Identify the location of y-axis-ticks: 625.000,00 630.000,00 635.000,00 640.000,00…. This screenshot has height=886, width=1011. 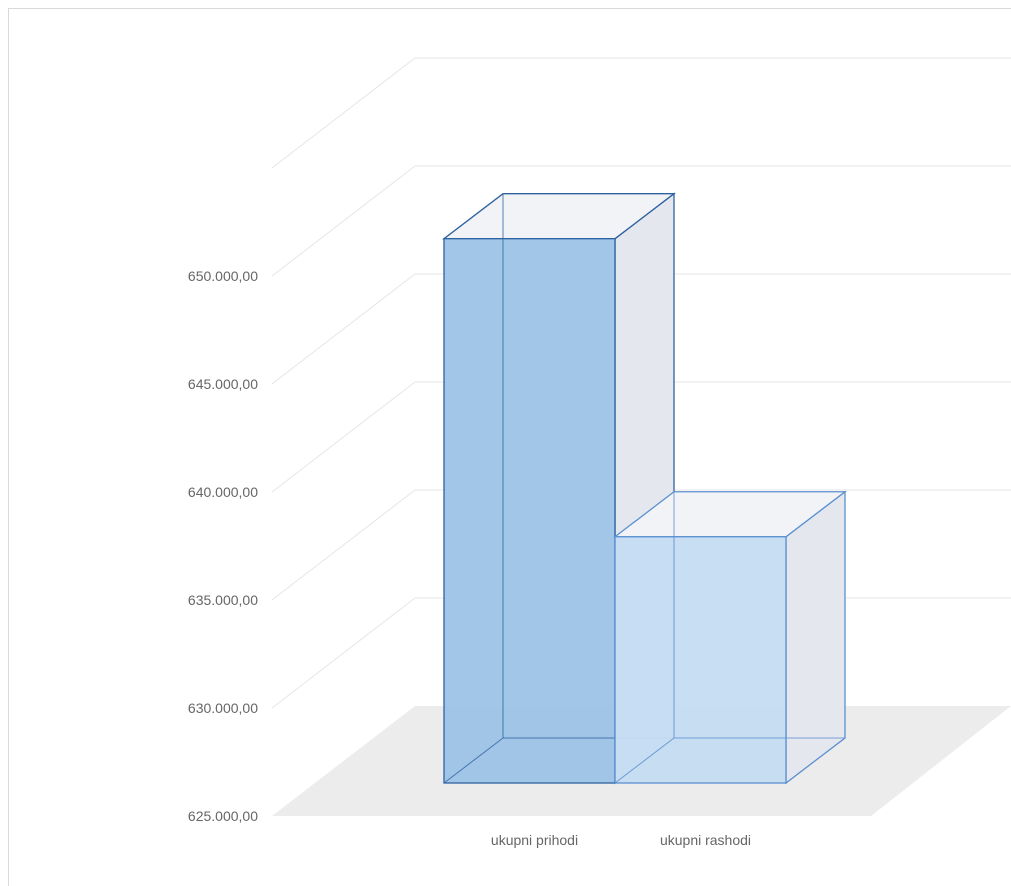
(223, 546).